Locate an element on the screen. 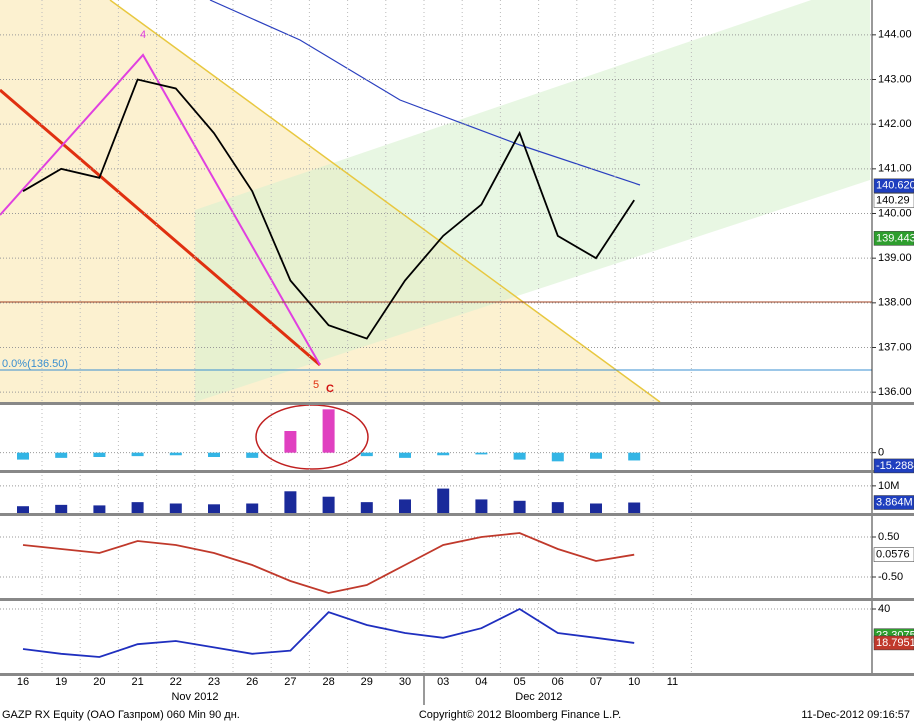  month-label: Dec 2012 is located at coordinates (538, 697).